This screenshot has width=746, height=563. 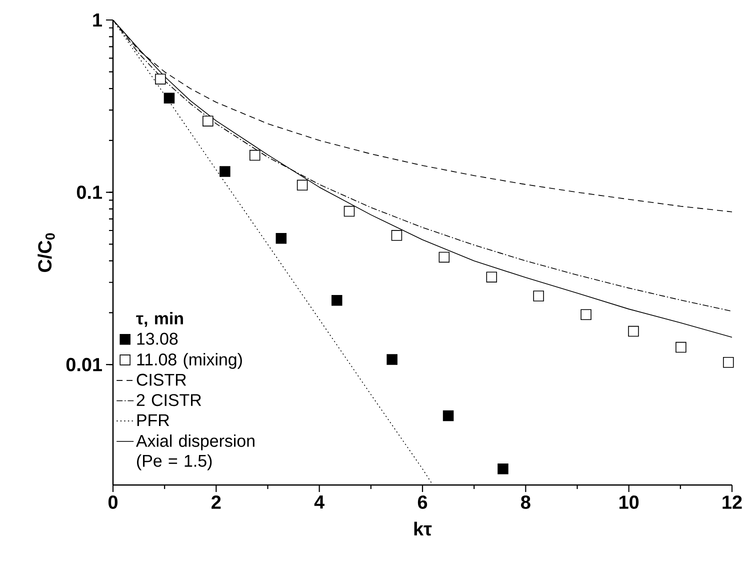 What do you see at coordinates (113, 502) in the screenshot?
I see `x-tick-label: 0` at bounding box center [113, 502].